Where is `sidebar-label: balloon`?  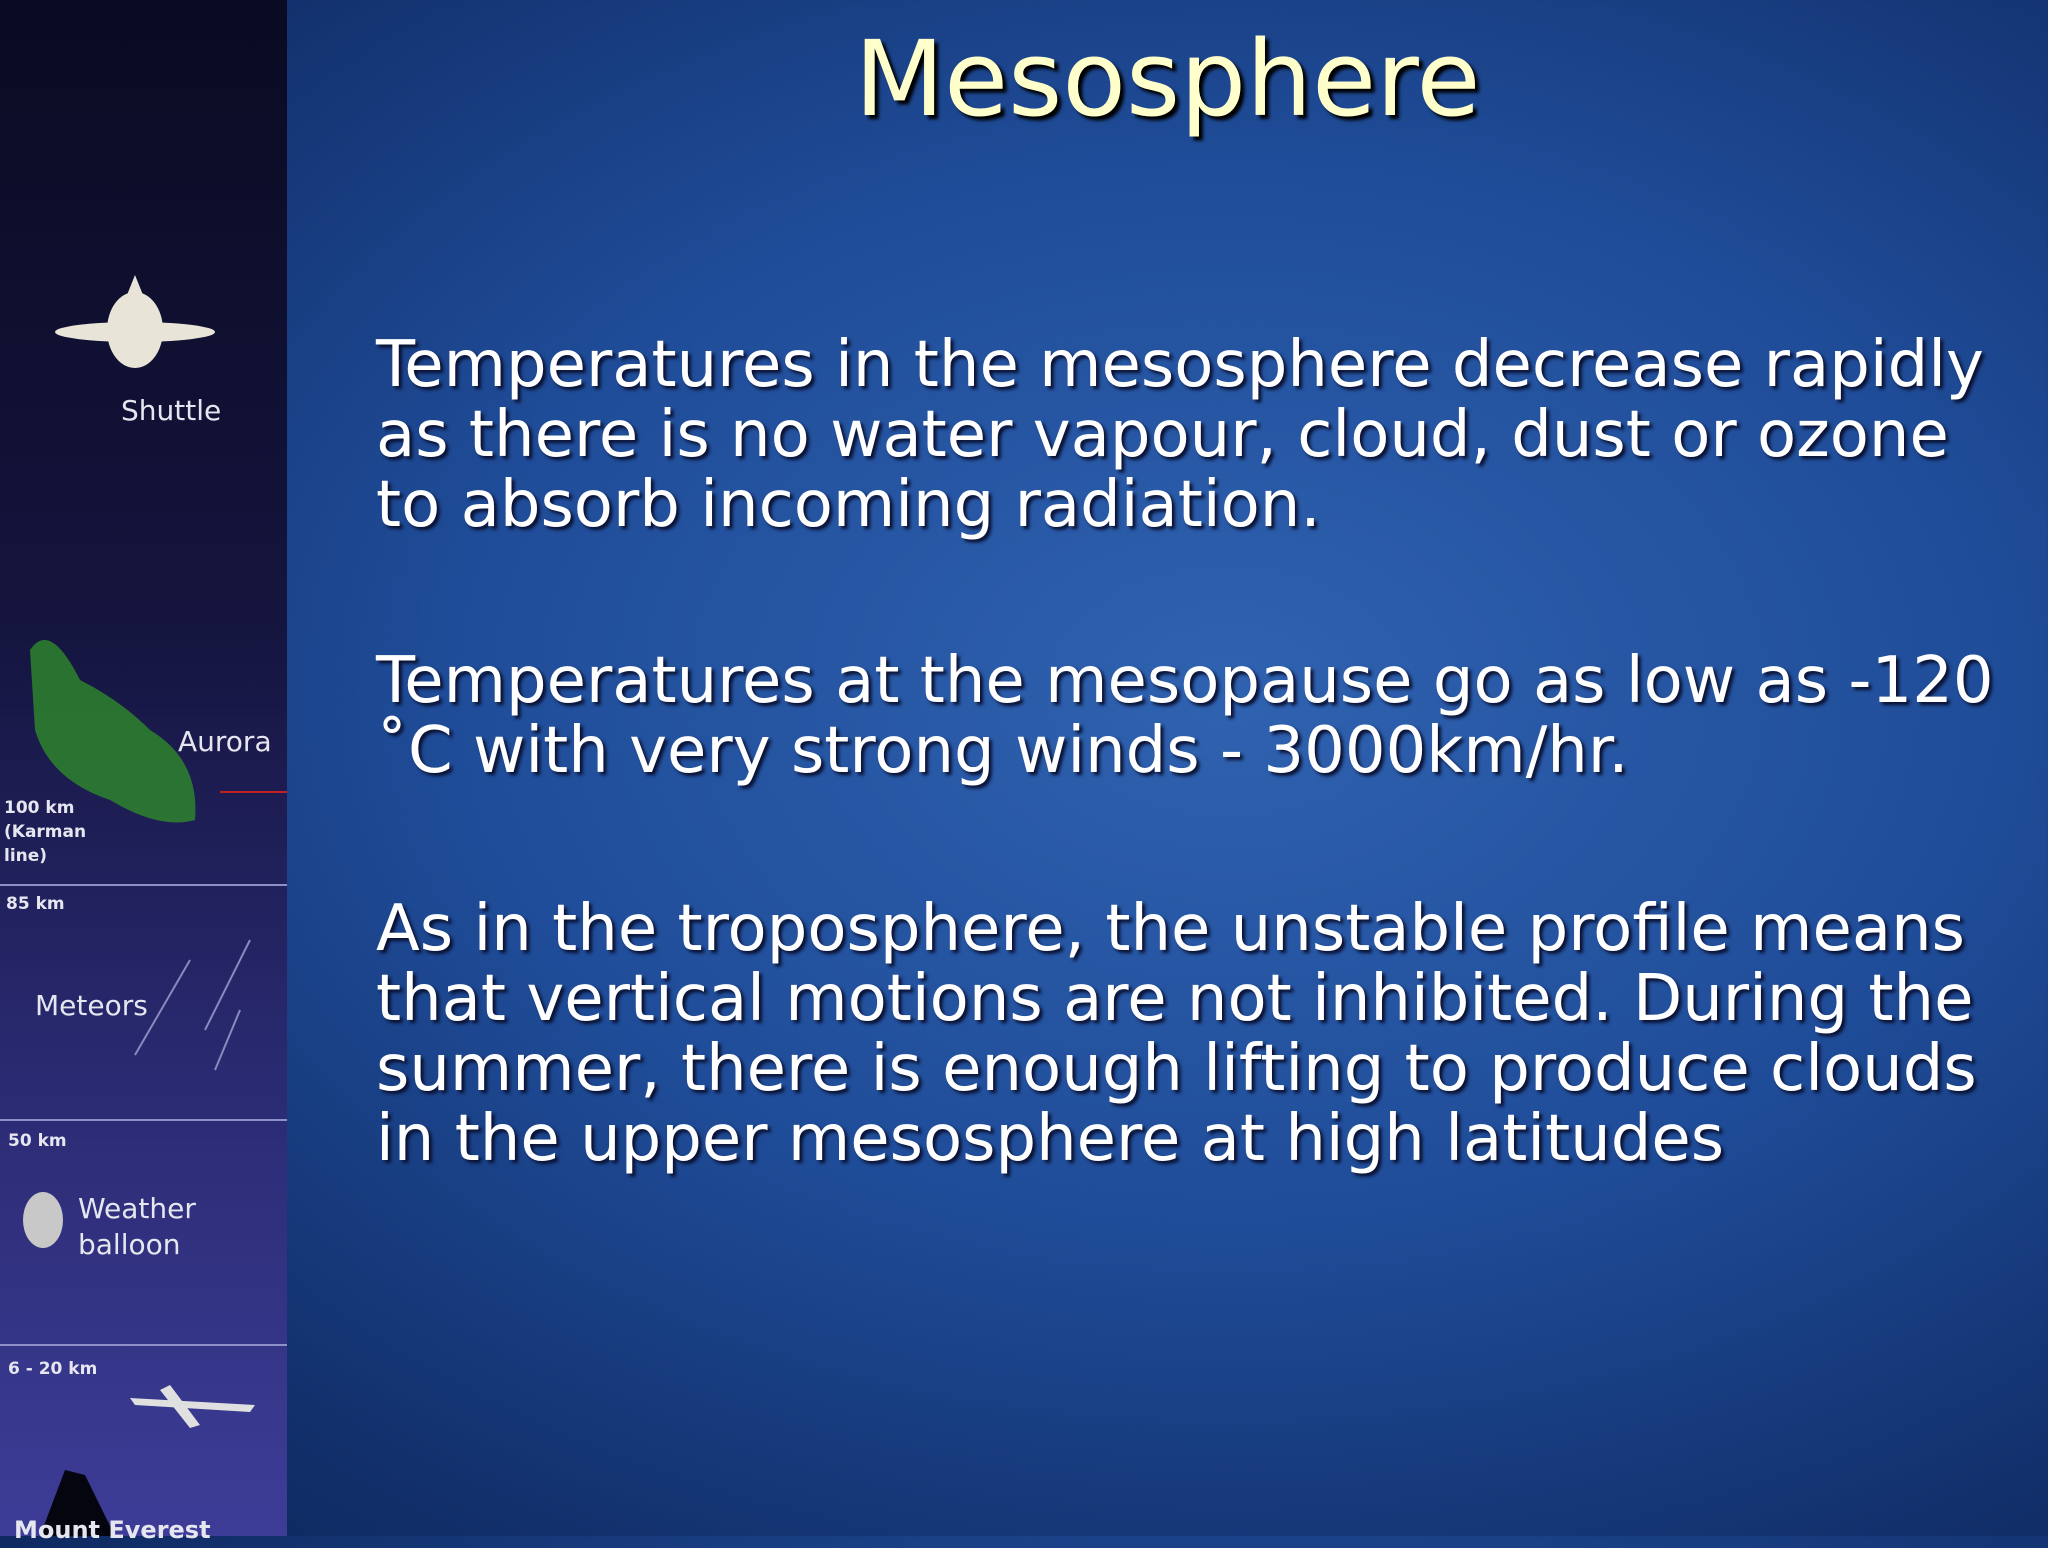 sidebar-label: balloon is located at coordinates (129, 1244).